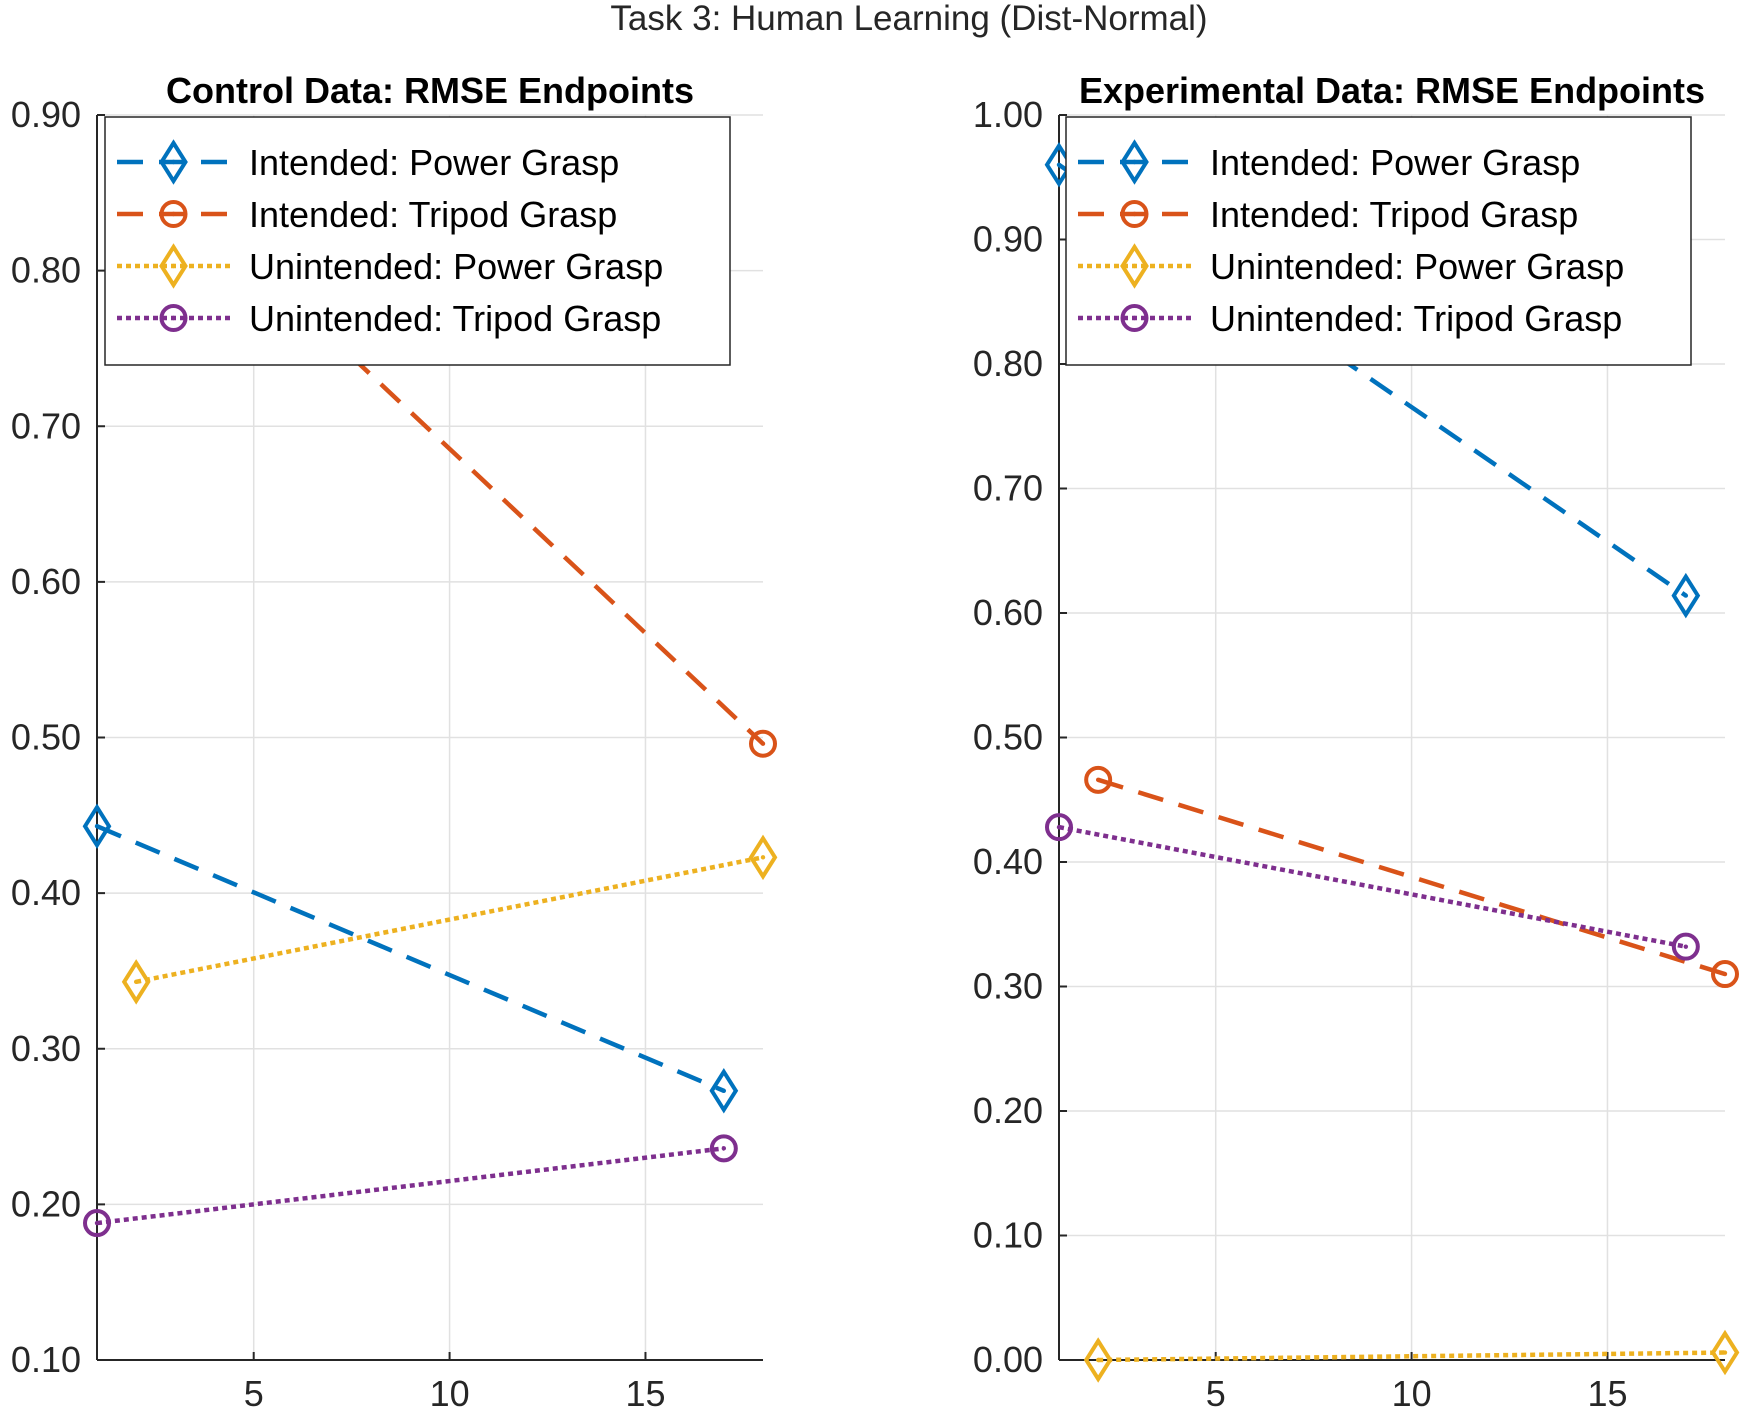  What do you see at coordinates (1008, 114) in the screenshot?
I see `y-tick-label: 1.00` at bounding box center [1008, 114].